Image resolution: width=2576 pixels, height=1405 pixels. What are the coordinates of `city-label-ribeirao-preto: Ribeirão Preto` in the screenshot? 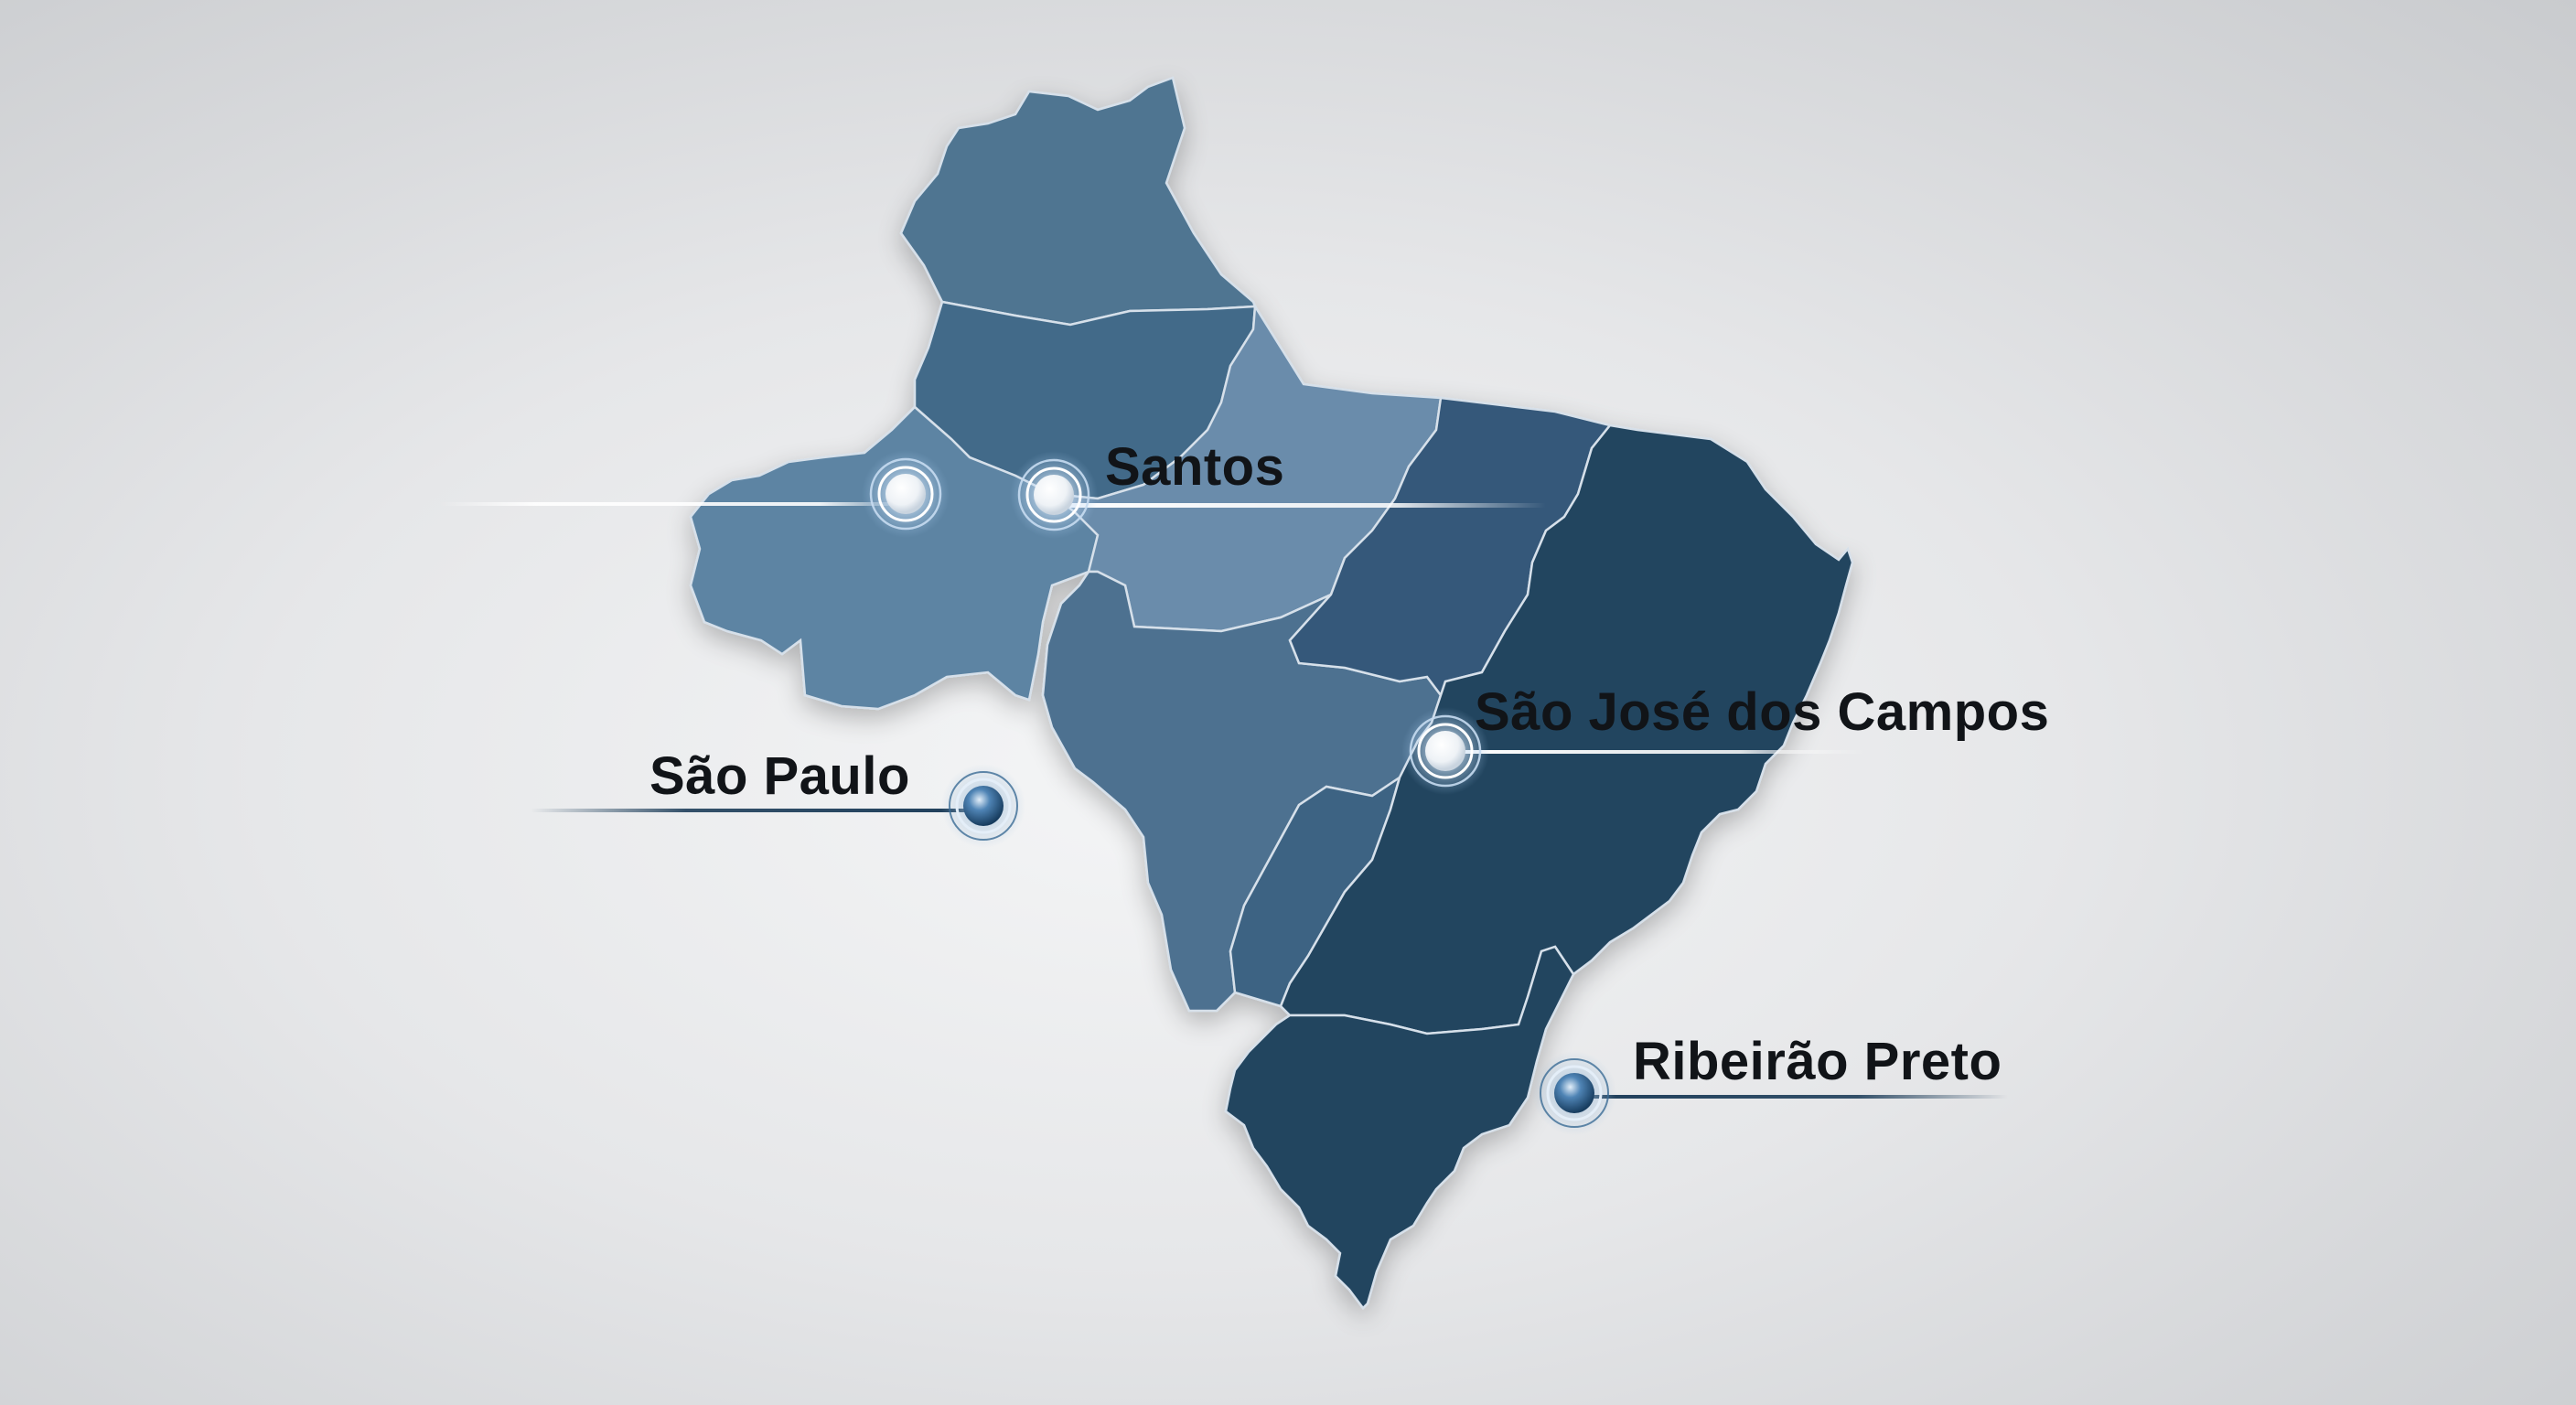 It's located at (1818, 1061).